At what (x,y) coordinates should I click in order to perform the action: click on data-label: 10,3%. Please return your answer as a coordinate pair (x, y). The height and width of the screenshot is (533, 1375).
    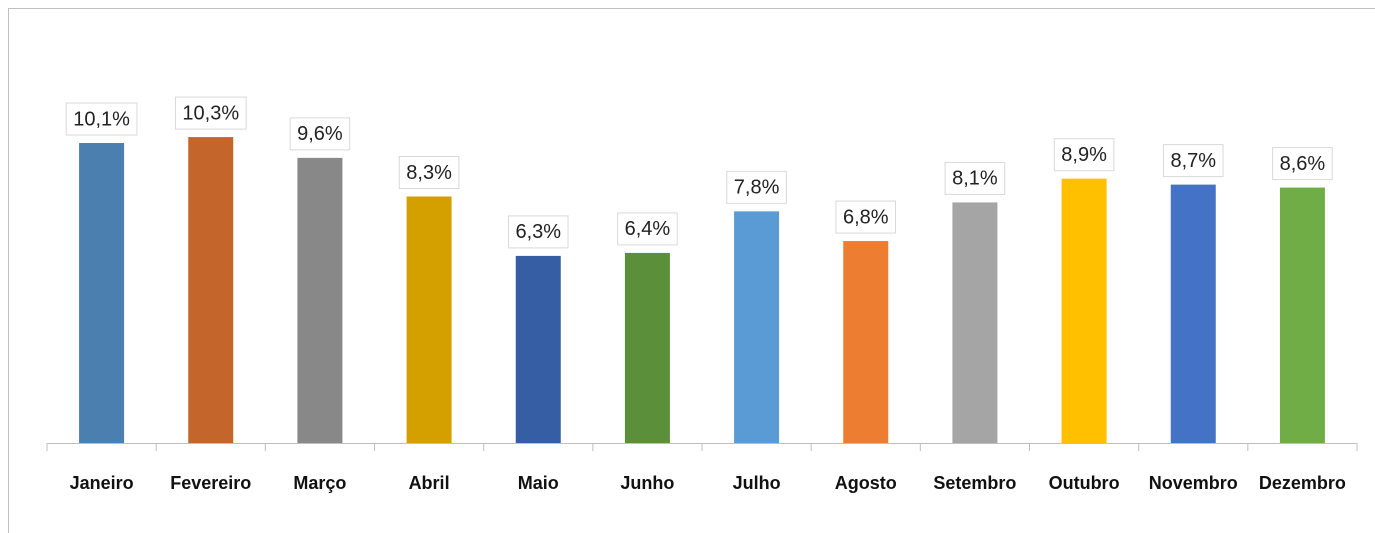
    Looking at the image, I should click on (210, 113).